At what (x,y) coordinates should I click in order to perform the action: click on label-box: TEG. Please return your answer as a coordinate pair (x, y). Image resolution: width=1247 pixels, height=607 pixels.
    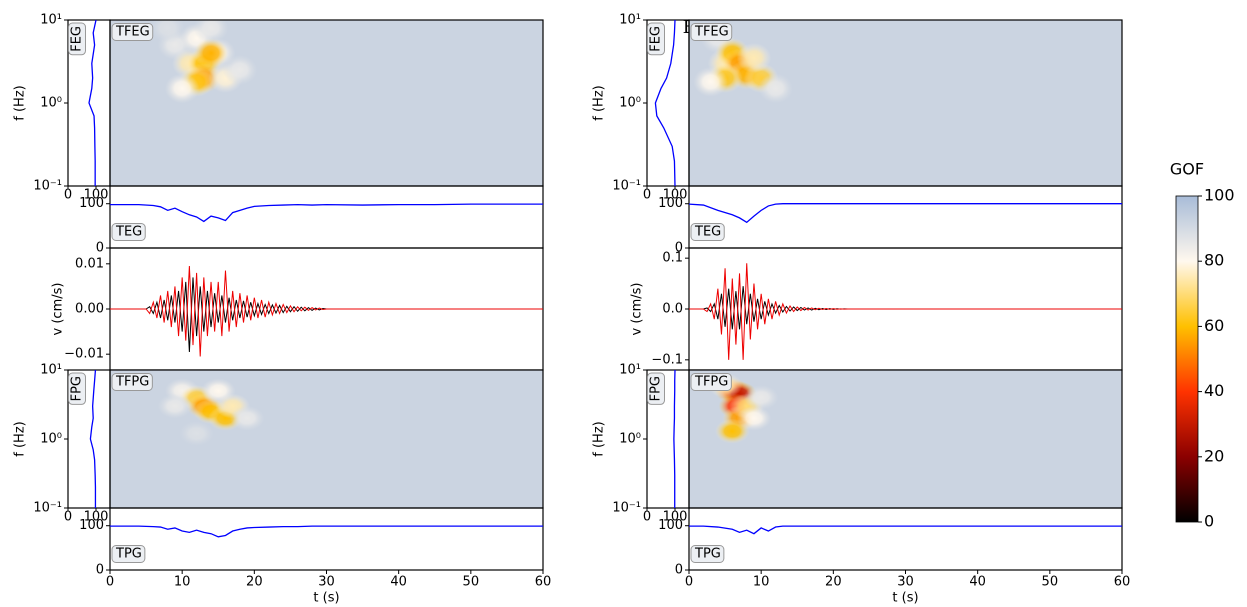
    Looking at the image, I should click on (707, 232).